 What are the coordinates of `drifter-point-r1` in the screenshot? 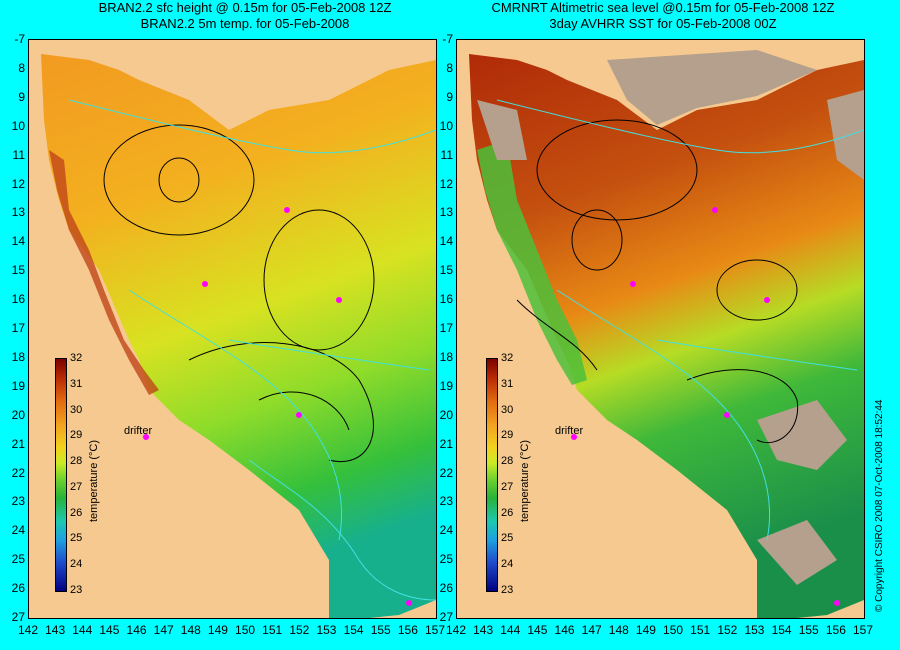 It's located at (715, 210).